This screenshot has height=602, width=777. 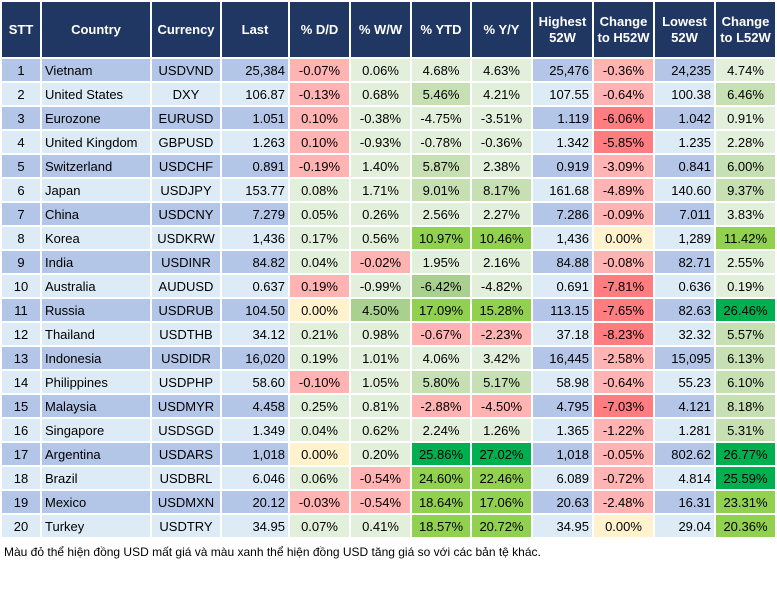 What do you see at coordinates (380, 286) in the screenshot?
I see `cell-ww: -0.99%` at bounding box center [380, 286].